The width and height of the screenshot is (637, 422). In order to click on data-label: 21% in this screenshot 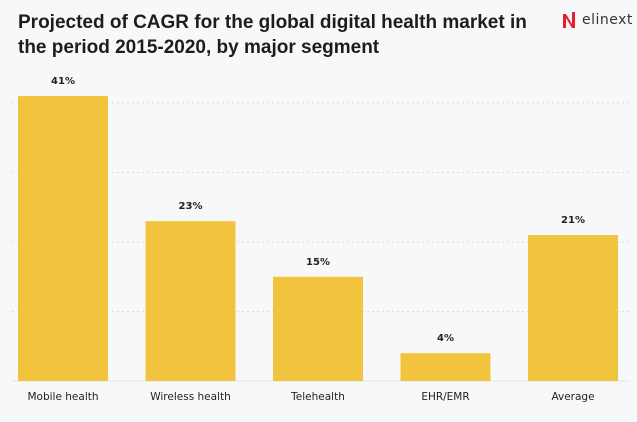, I will do `click(573, 220)`.